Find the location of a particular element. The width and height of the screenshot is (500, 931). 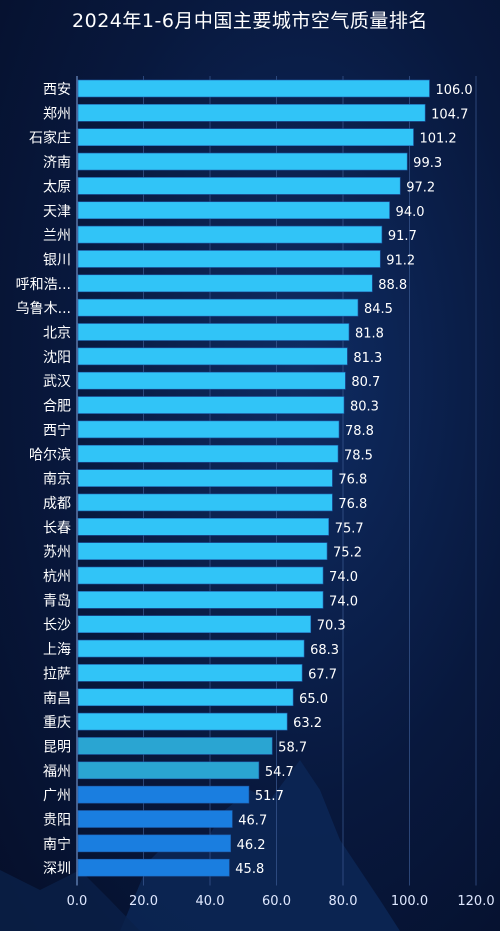

category-label: 深圳 is located at coordinates (57, 869).